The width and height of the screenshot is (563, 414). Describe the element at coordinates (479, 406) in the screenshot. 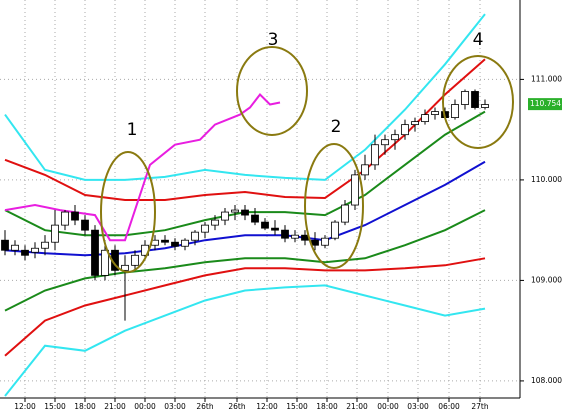

I see `x-tick-label: 27th` at that location.